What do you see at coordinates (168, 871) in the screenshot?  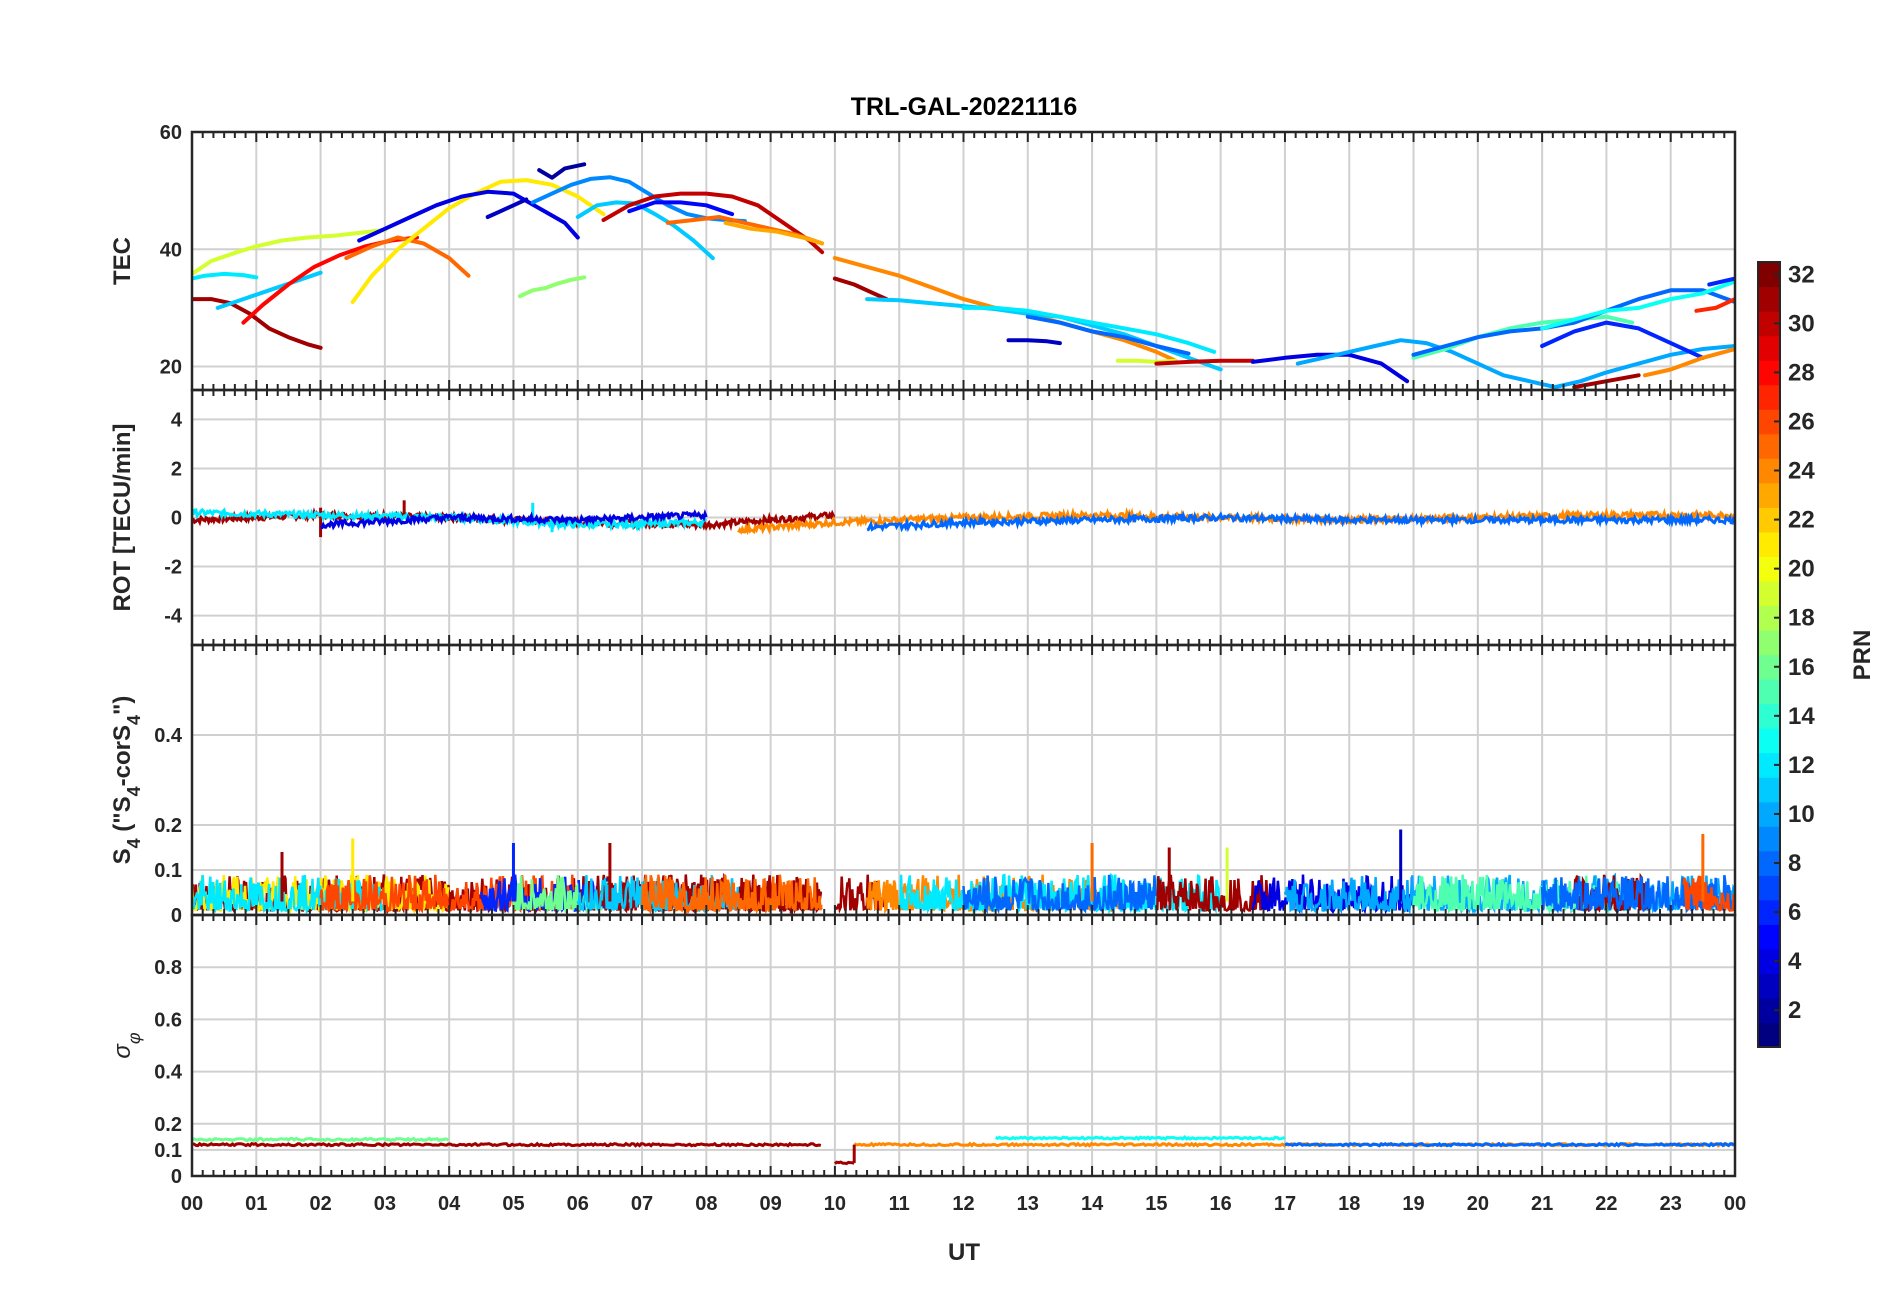 I see `y-tick-label: 0.1` at bounding box center [168, 871].